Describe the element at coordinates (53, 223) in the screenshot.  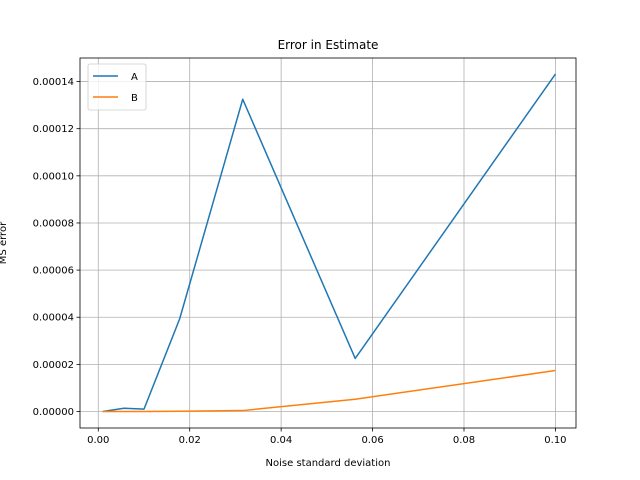
I see `y-tick-label: 0.00008` at that location.